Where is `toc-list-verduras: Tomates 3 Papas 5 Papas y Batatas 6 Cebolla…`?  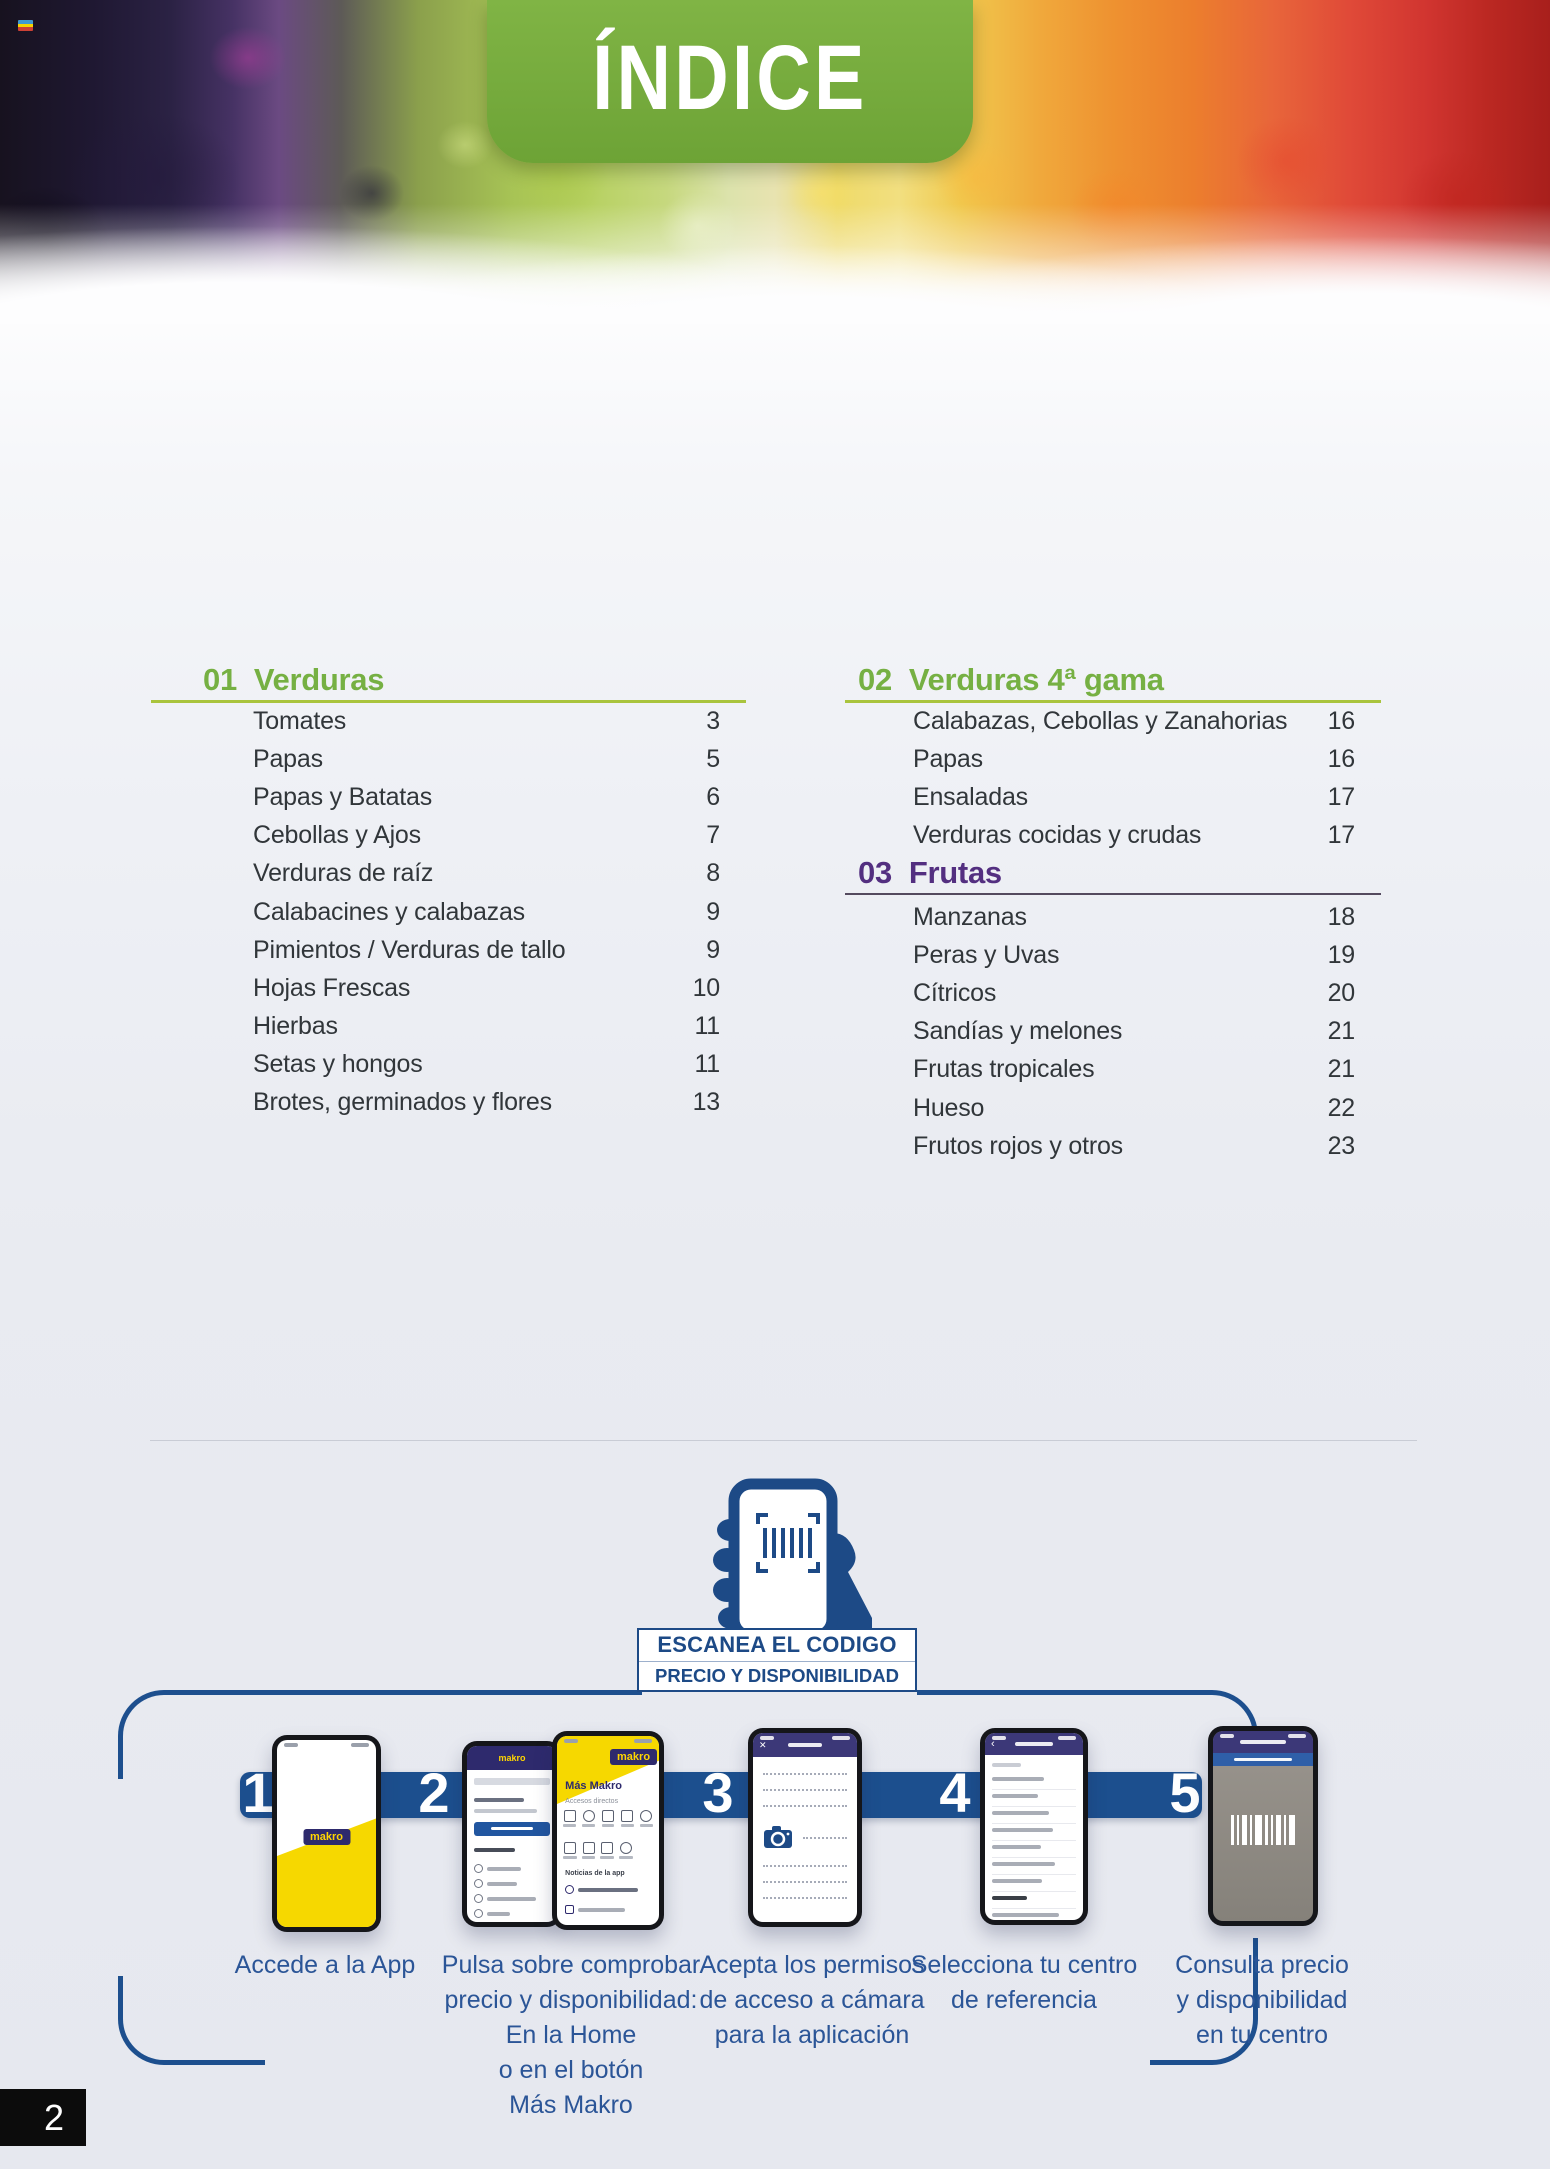 toc-list-verduras: Tomates 3 Papas 5 Papas y Batatas 6 Cebolla… is located at coordinates (486, 912).